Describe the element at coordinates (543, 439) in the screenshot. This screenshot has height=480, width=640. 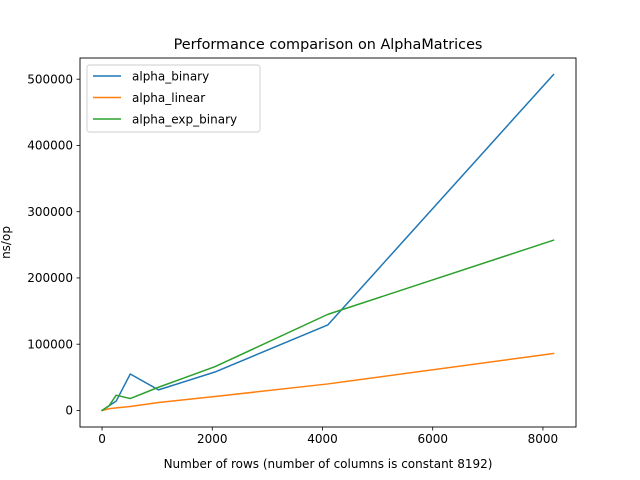
I see `x-tick-label: 8000` at that location.